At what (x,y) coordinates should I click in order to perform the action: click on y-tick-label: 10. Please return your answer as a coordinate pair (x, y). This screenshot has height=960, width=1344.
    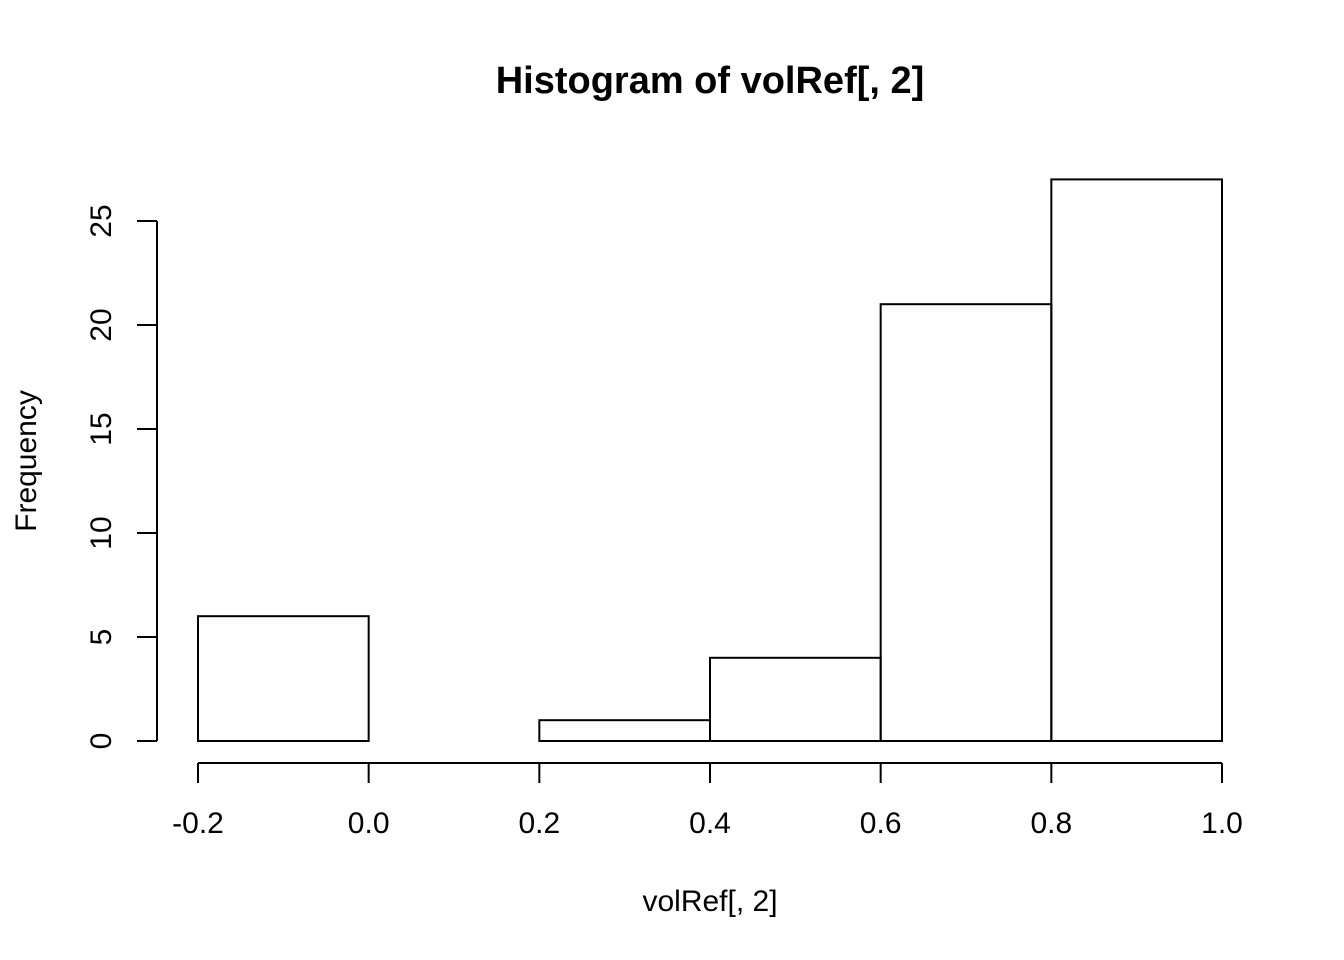
    Looking at the image, I should click on (101, 532).